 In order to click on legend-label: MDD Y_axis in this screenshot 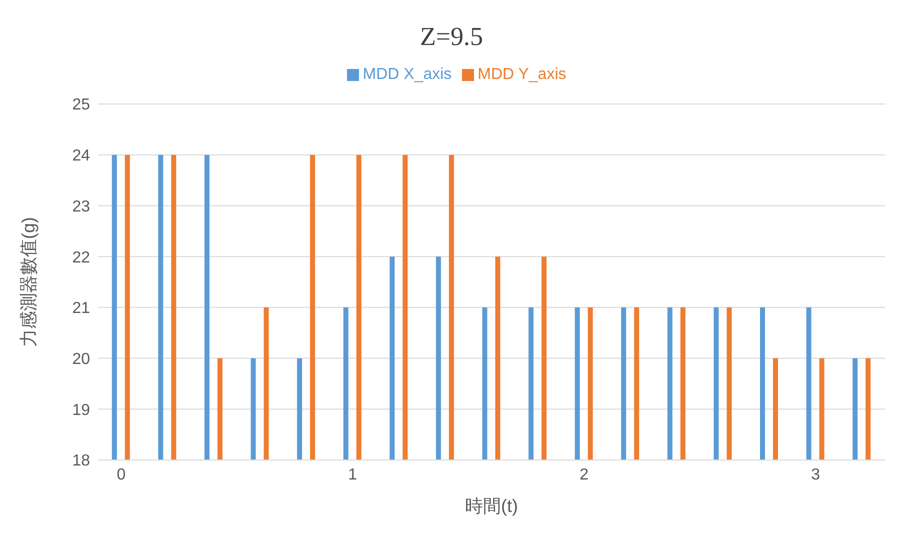, I will do `click(522, 74)`.